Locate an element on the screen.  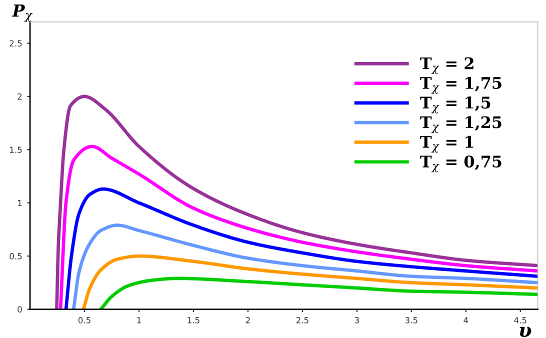
x-tick-label: 0.5 is located at coordinates (84, 320).